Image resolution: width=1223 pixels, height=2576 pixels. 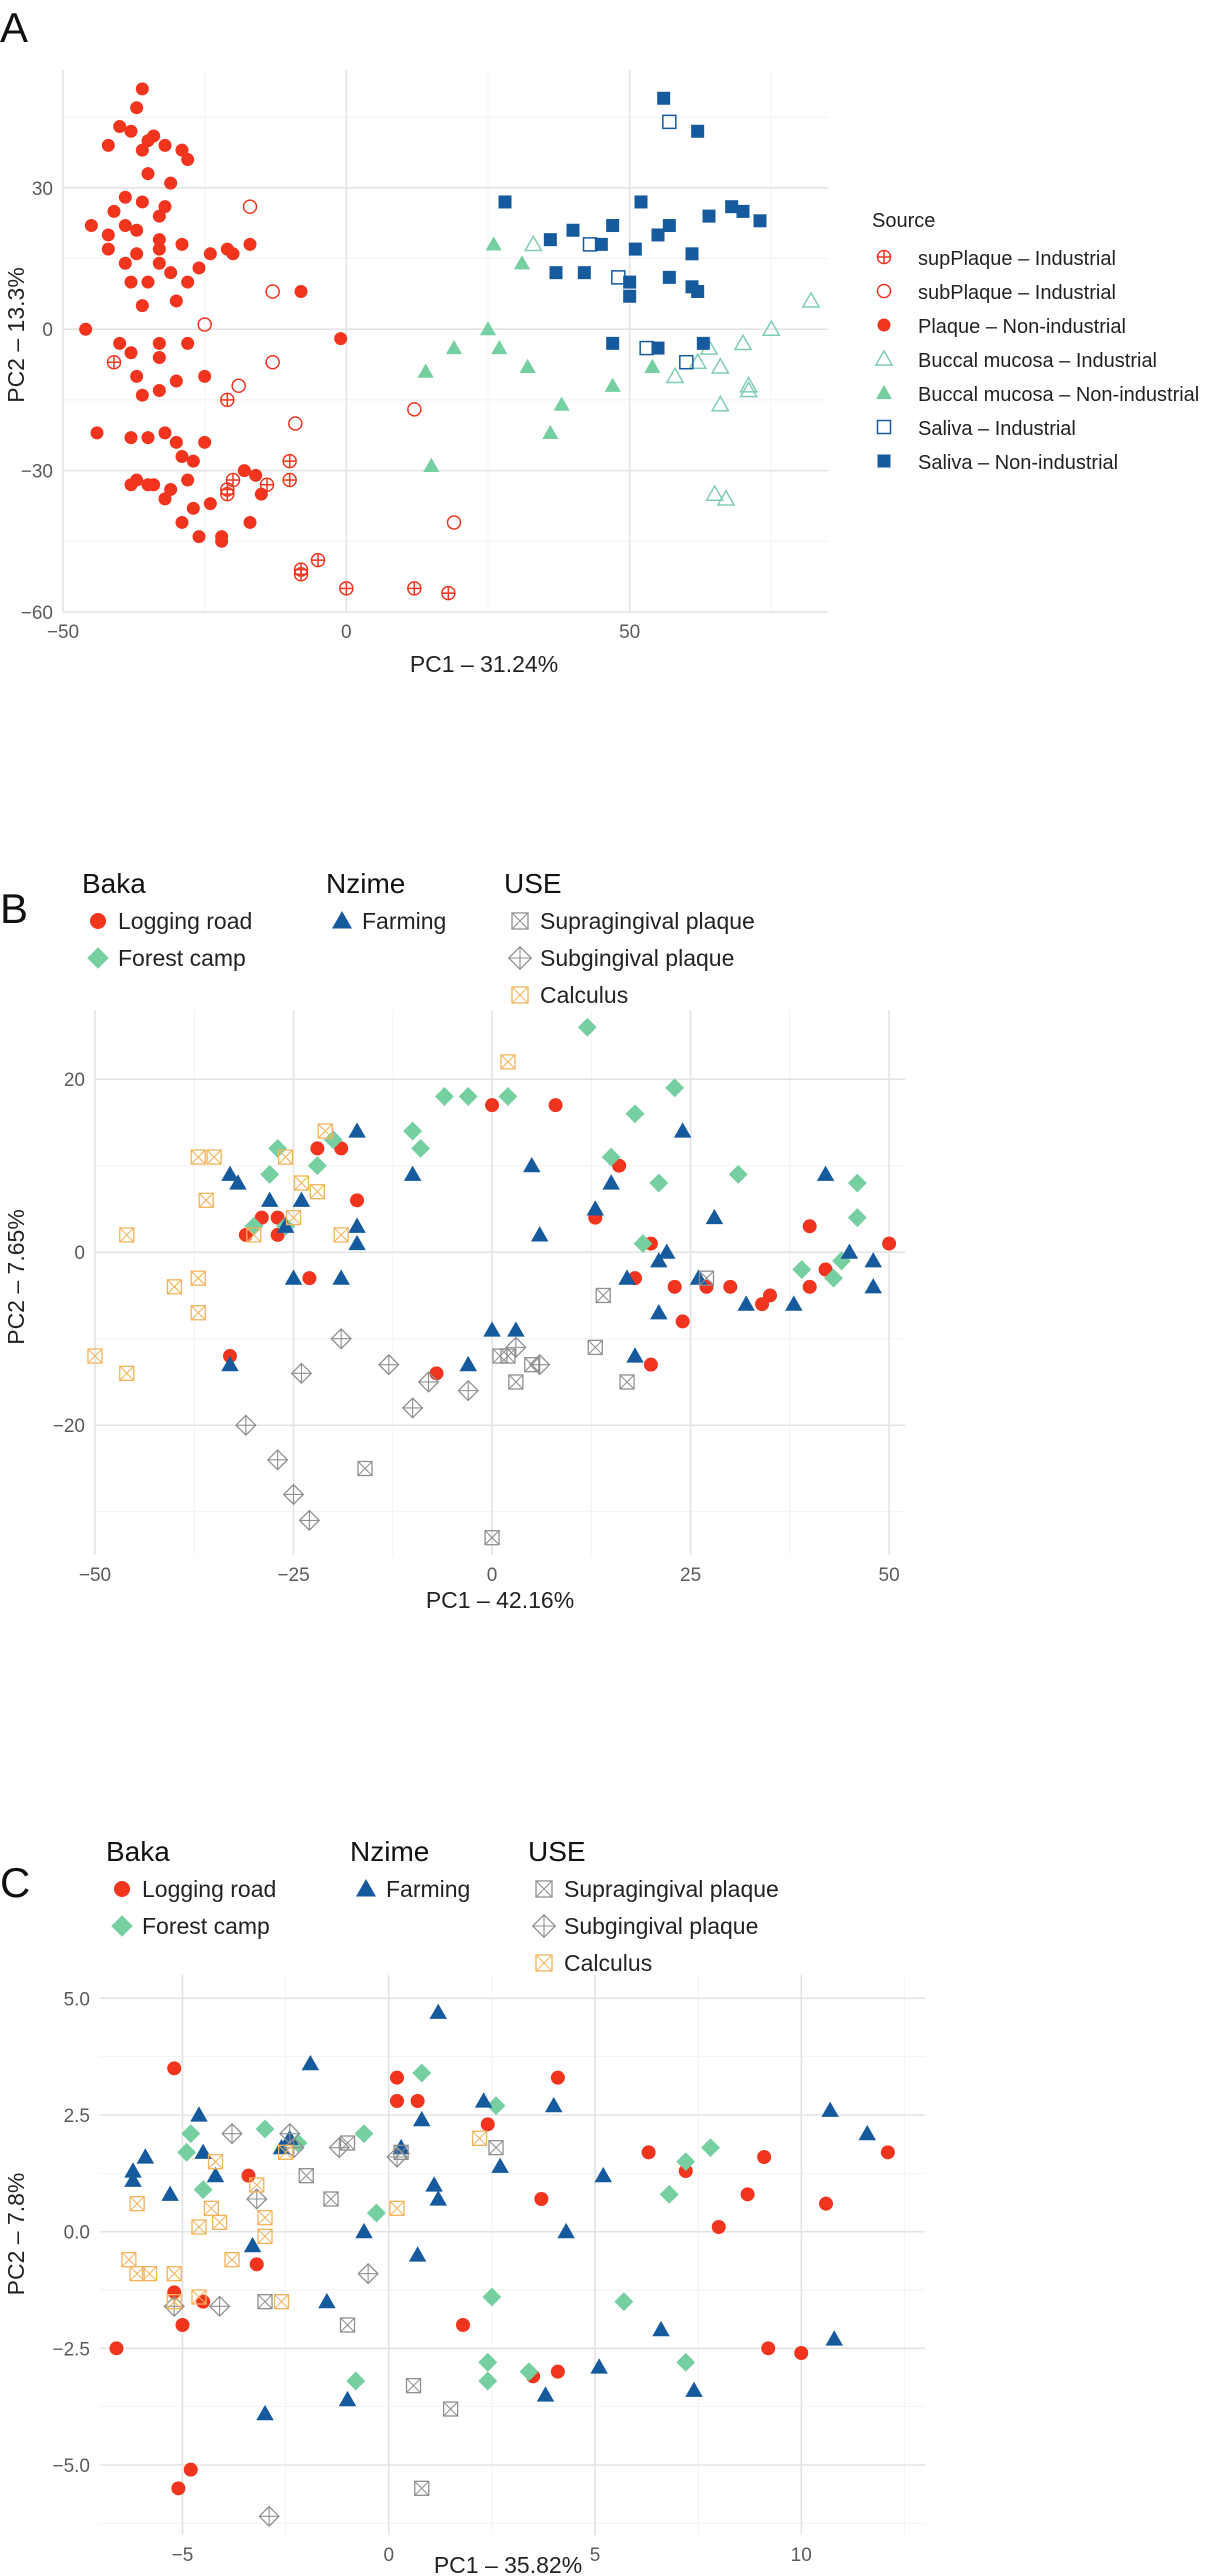 What do you see at coordinates (95, 1575) in the screenshot?
I see `x-tick-label: −50` at bounding box center [95, 1575].